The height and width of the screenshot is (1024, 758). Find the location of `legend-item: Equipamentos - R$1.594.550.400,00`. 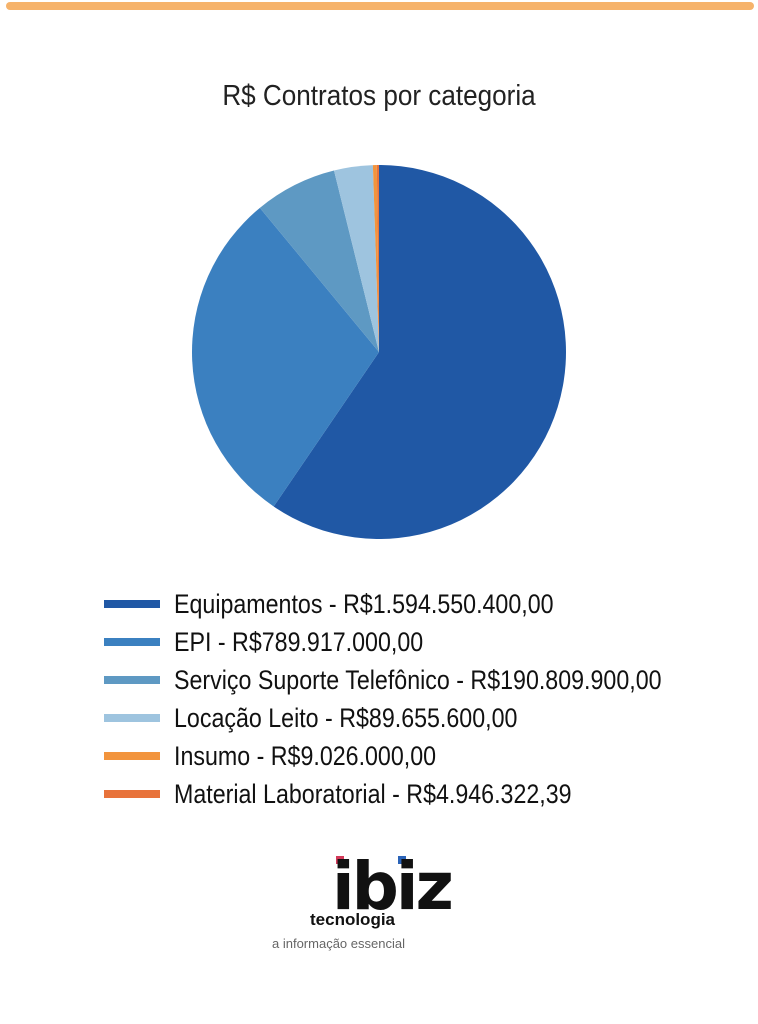

legend-item: Equipamentos - R$1.594.550.400,00 is located at coordinates (424, 607).